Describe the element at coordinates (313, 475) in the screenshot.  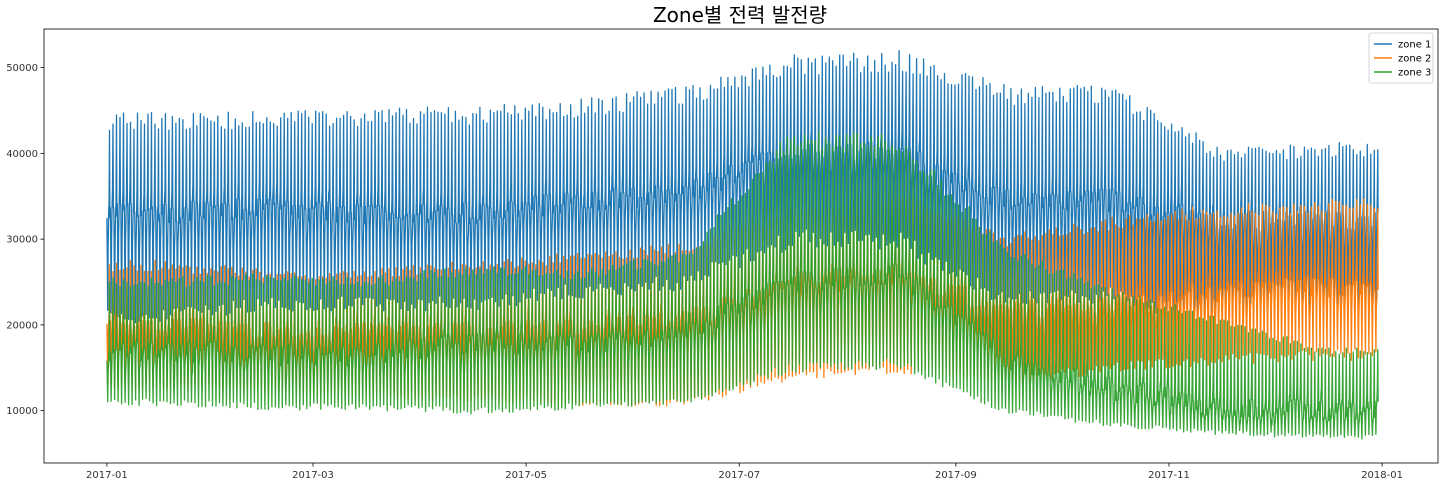
I see `x-tick-label: 2017-03` at that location.